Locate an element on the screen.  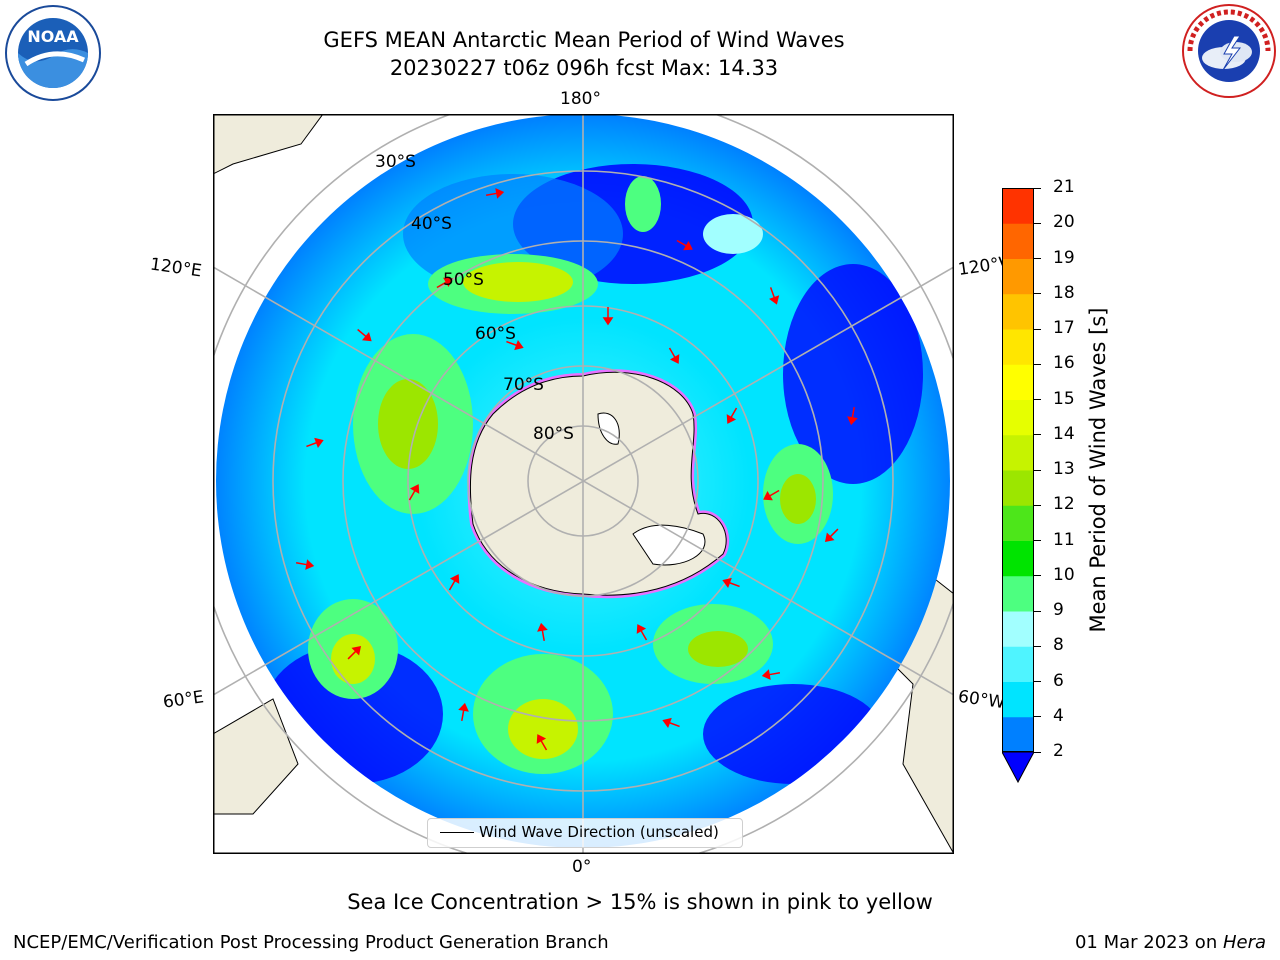
colorbar-tick-label: 9 is located at coordinates (1058, 610).